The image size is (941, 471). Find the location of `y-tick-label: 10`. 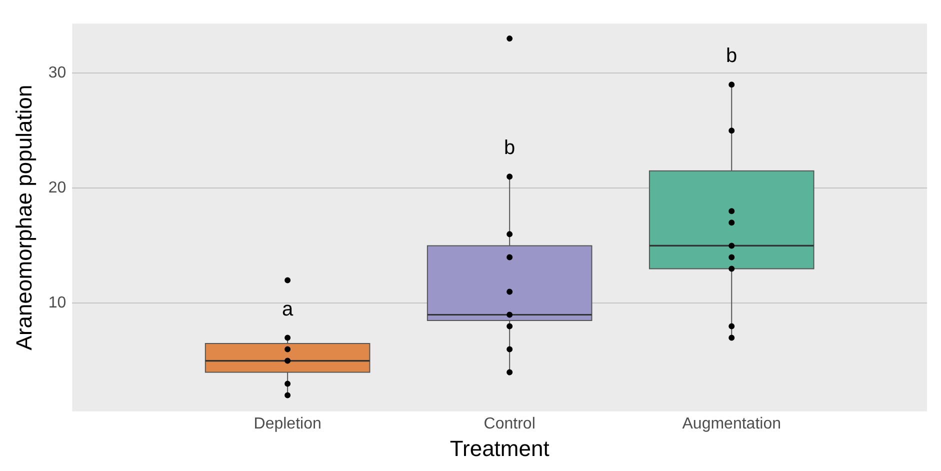

y-tick-label: 10 is located at coordinates (57, 303).